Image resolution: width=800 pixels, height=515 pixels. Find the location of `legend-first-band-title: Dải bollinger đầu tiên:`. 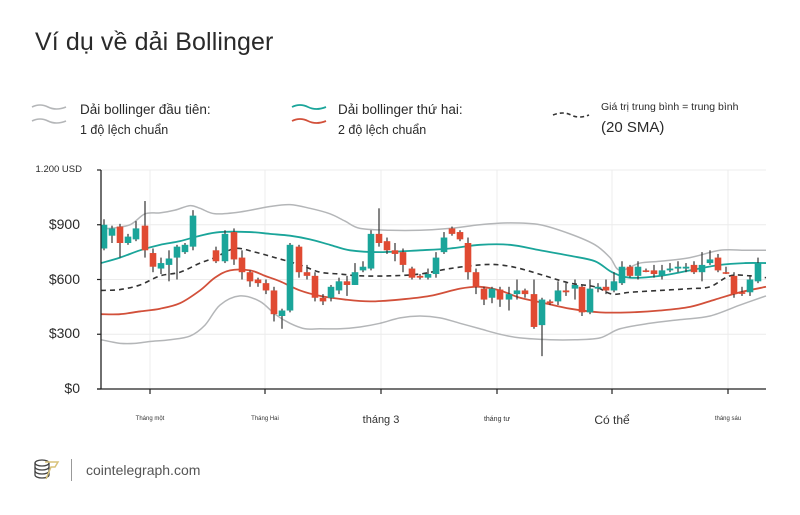

legend-first-band-title: Dải bollinger đầu tiên: is located at coordinates (145, 109).